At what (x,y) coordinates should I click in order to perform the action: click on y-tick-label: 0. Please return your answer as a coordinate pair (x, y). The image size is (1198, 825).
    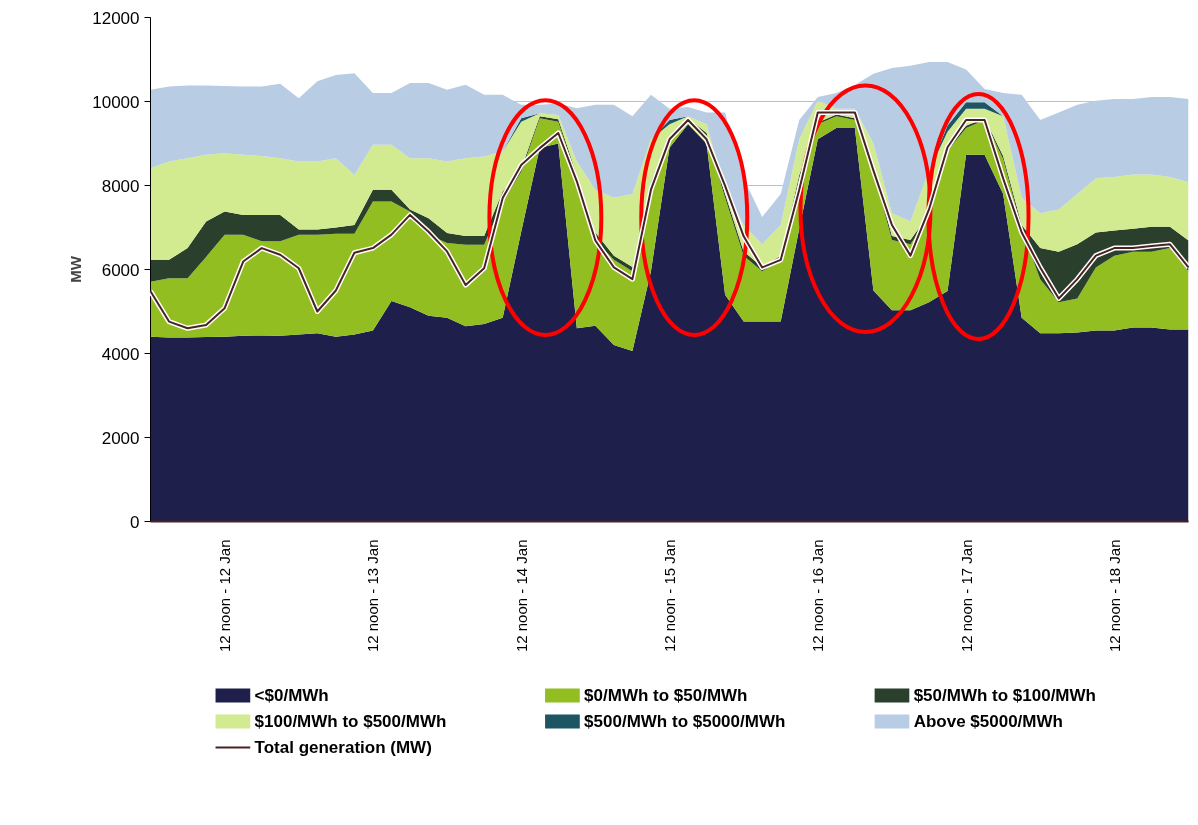
    Looking at the image, I should click on (135, 522).